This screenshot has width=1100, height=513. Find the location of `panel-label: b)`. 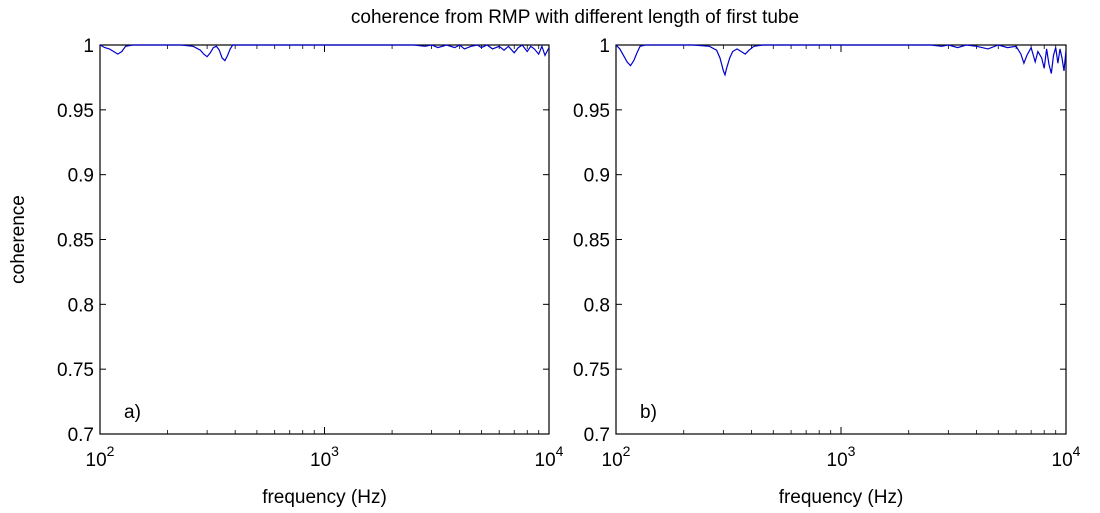

panel-label: b) is located at coordinates (648, 412).